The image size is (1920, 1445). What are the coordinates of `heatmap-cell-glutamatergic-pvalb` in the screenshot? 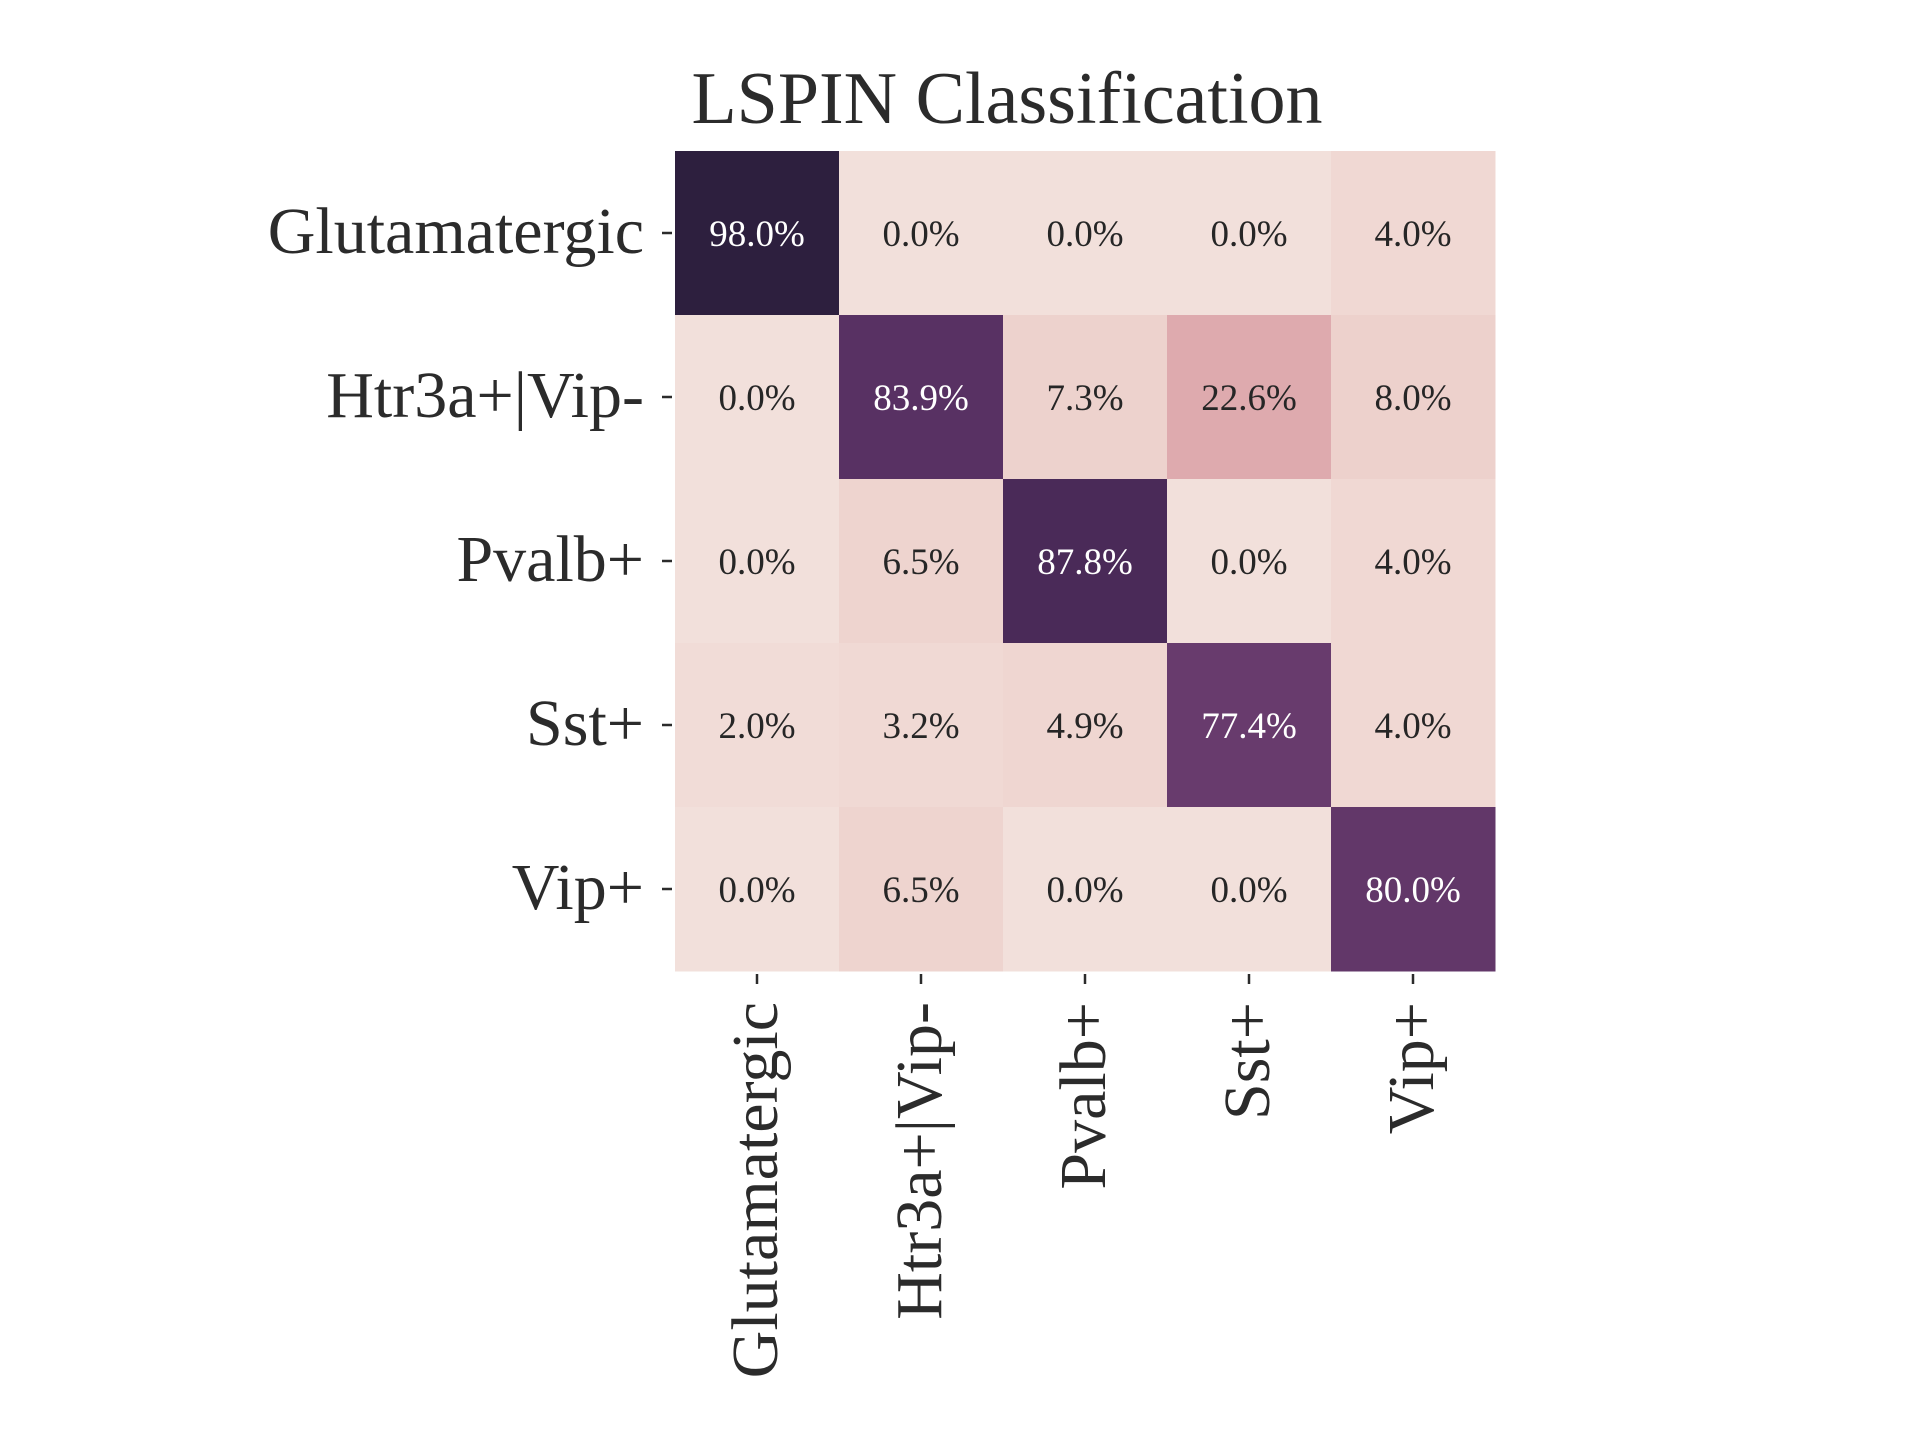 It's located at (1085, 233).